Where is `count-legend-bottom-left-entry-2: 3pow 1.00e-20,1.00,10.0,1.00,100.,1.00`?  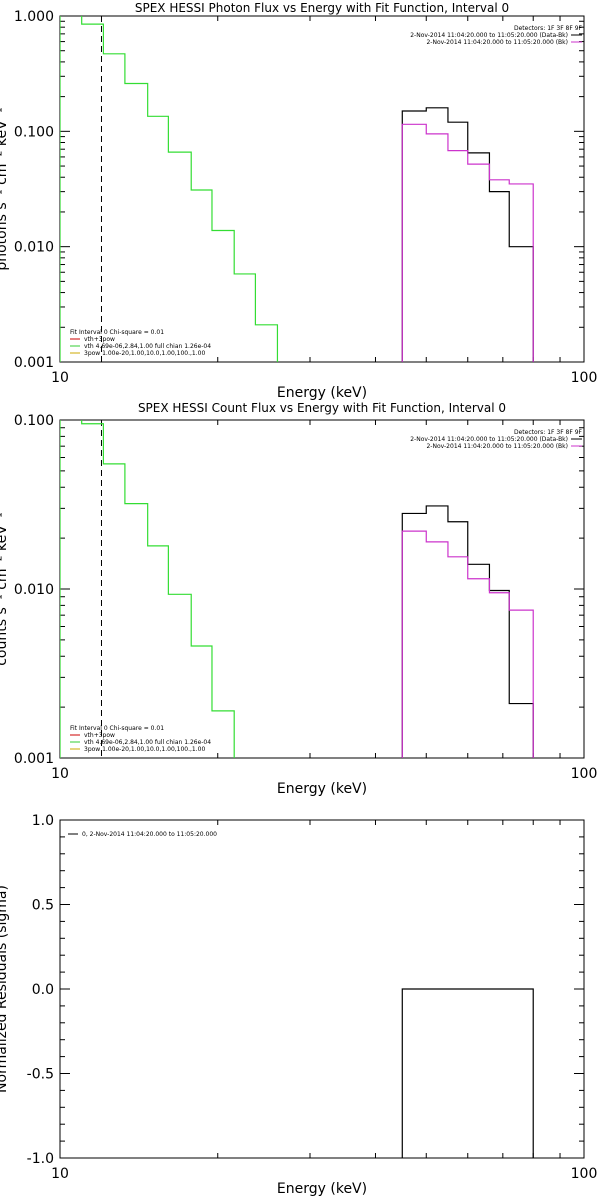
count-legend-bottom-left-entry-2: 3pow 1.00e-20,1.00,10.0,1.00,100.,1.00 is located at coordinates (144, 749).